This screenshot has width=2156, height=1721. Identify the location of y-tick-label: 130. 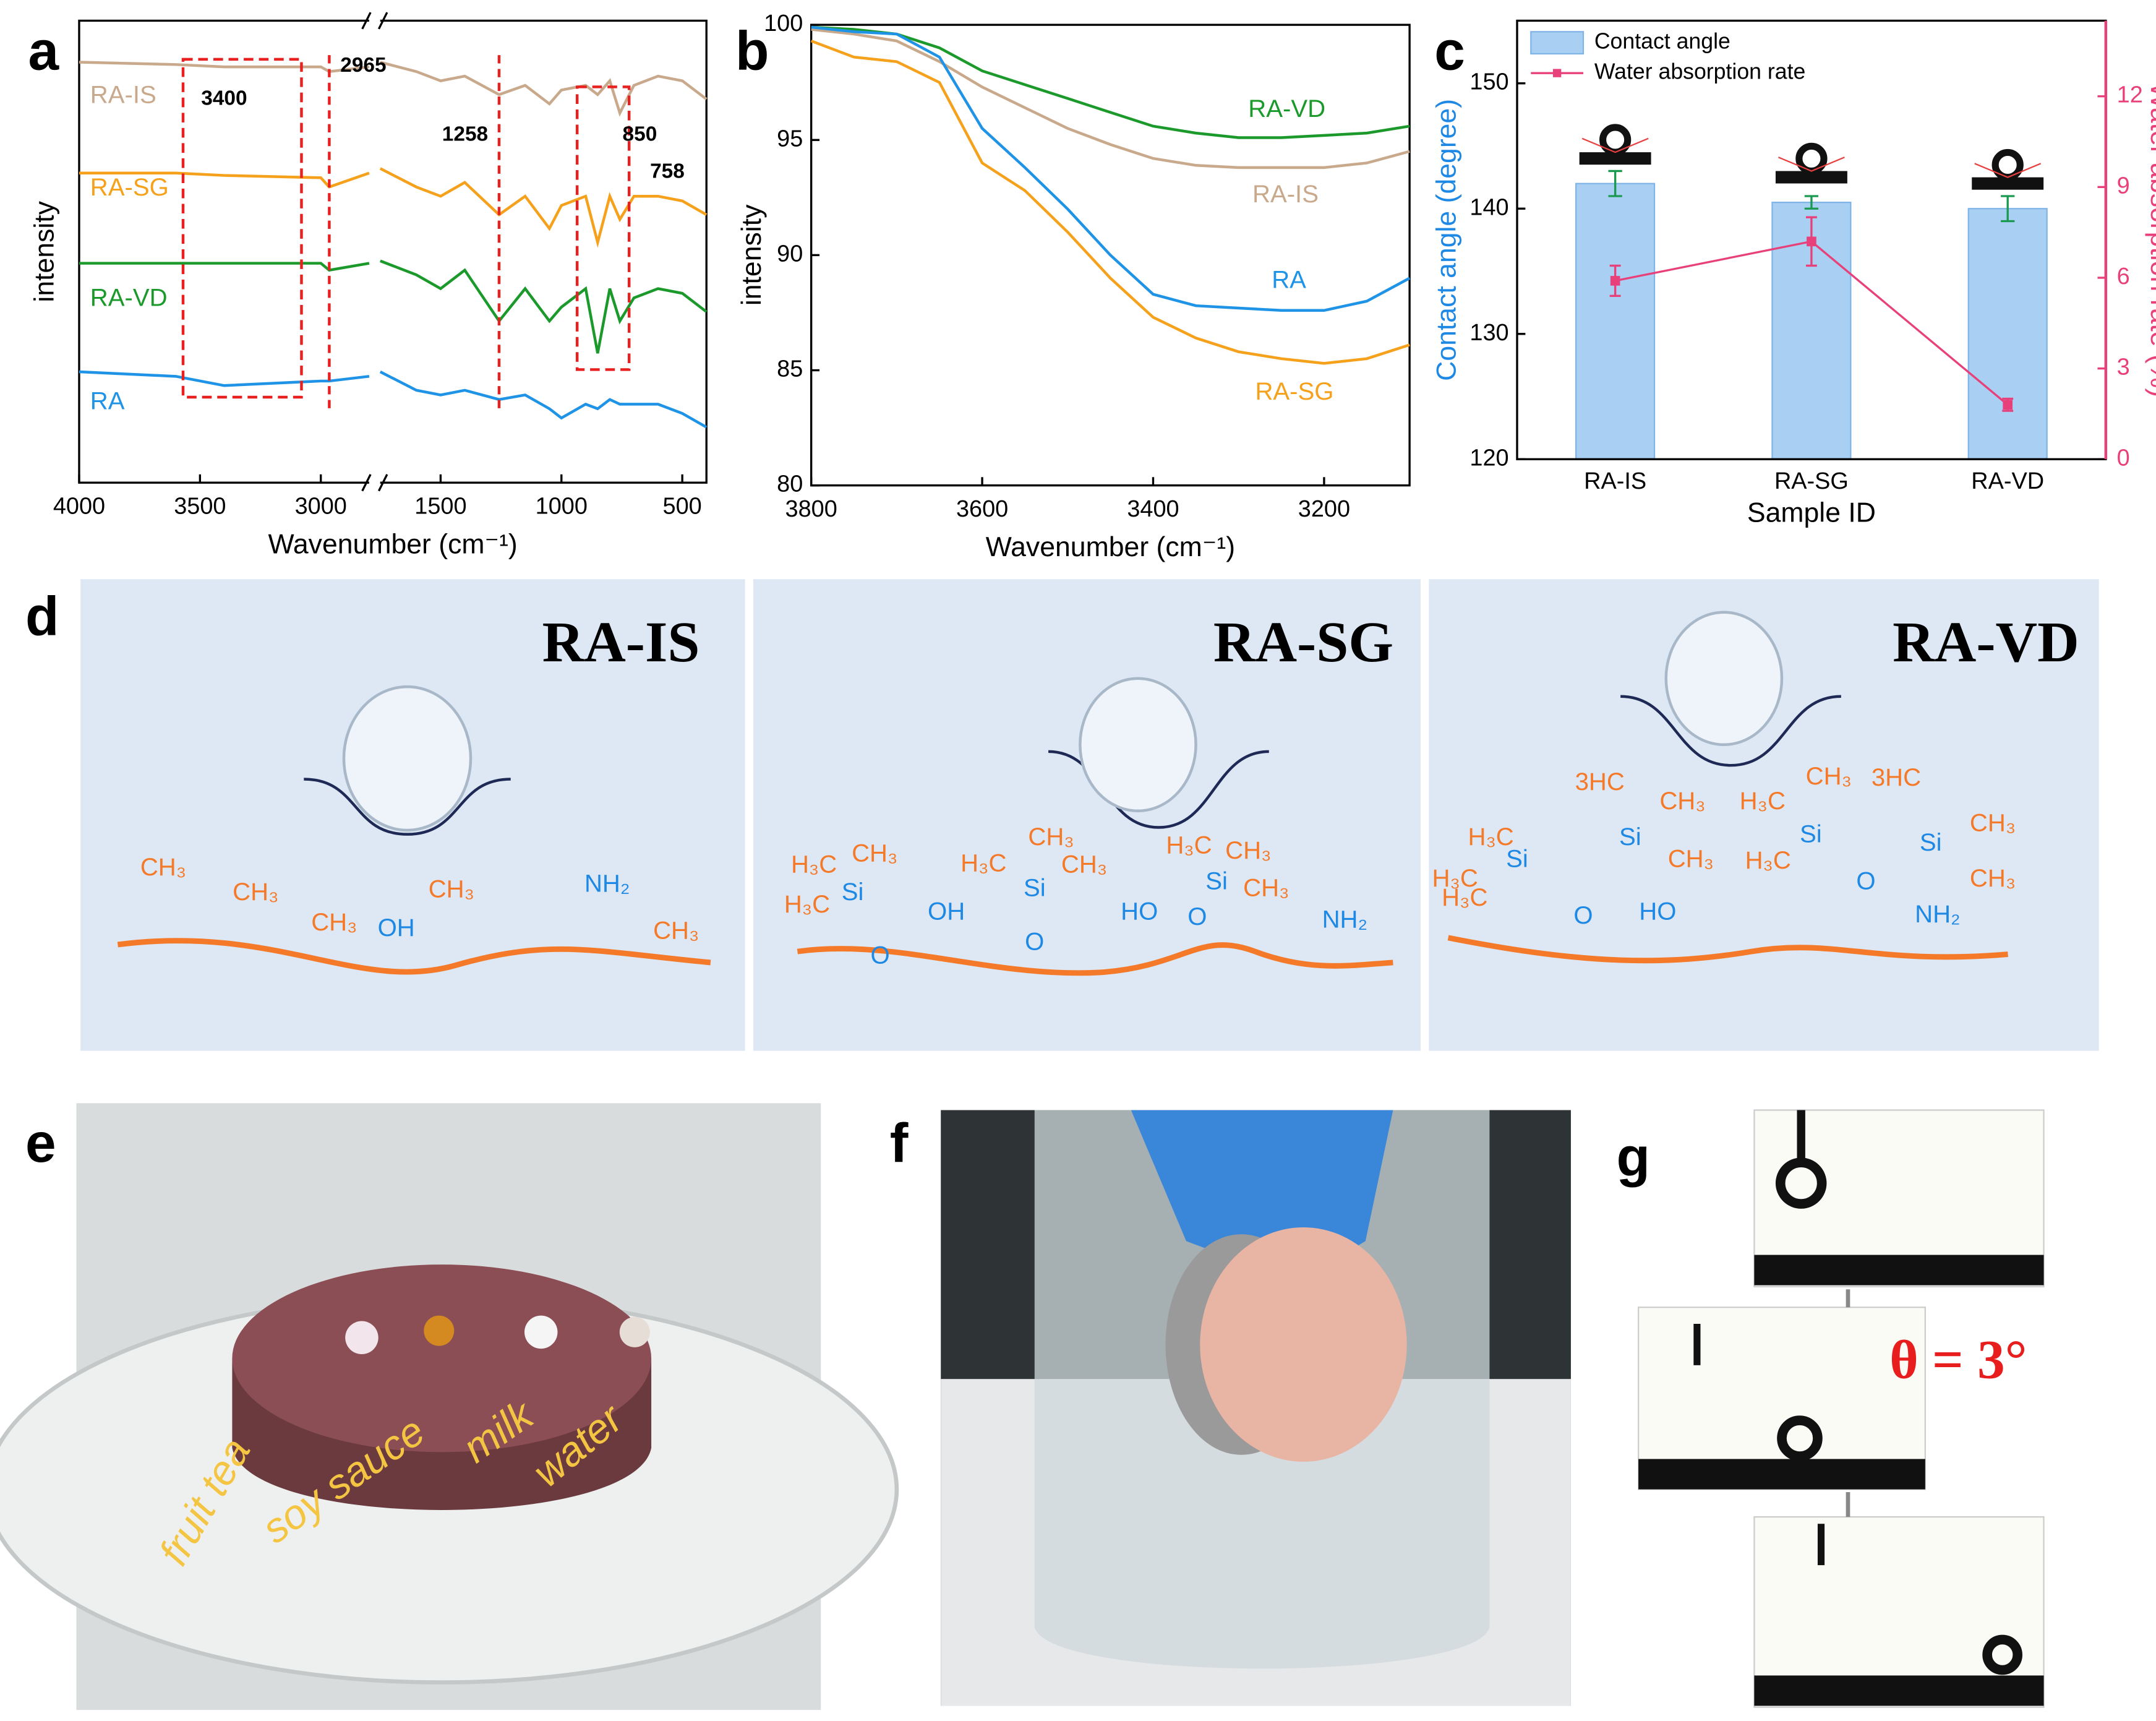
(1488, 333).